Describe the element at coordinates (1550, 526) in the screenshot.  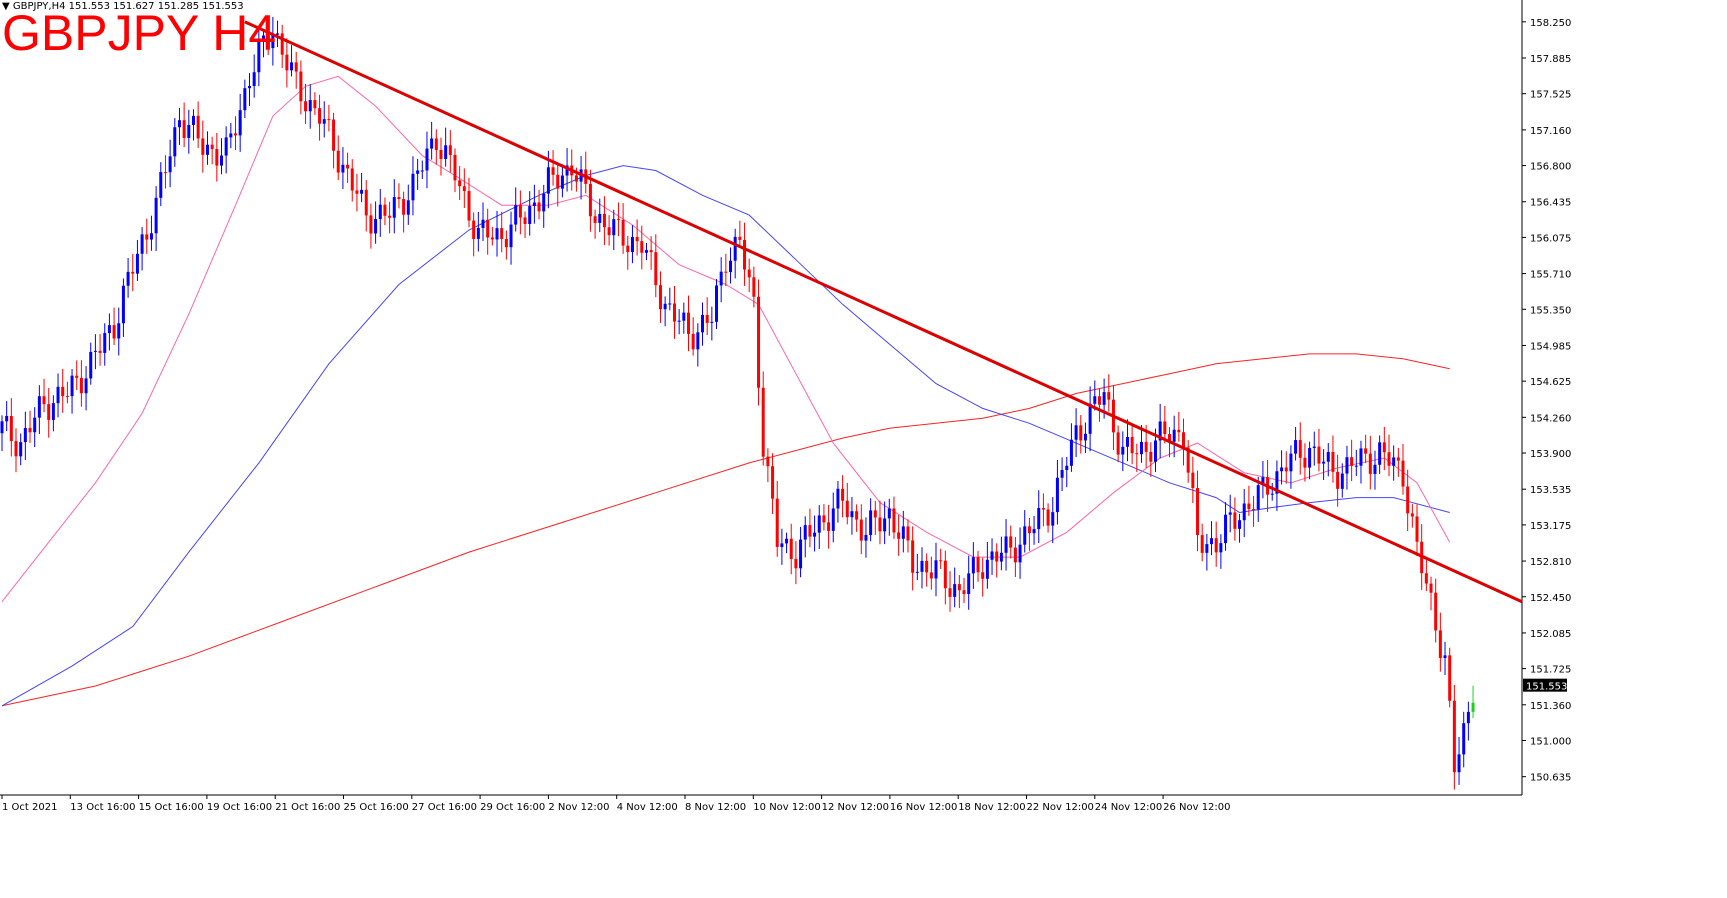
I see `price-tick-label: 153.175` at that location.